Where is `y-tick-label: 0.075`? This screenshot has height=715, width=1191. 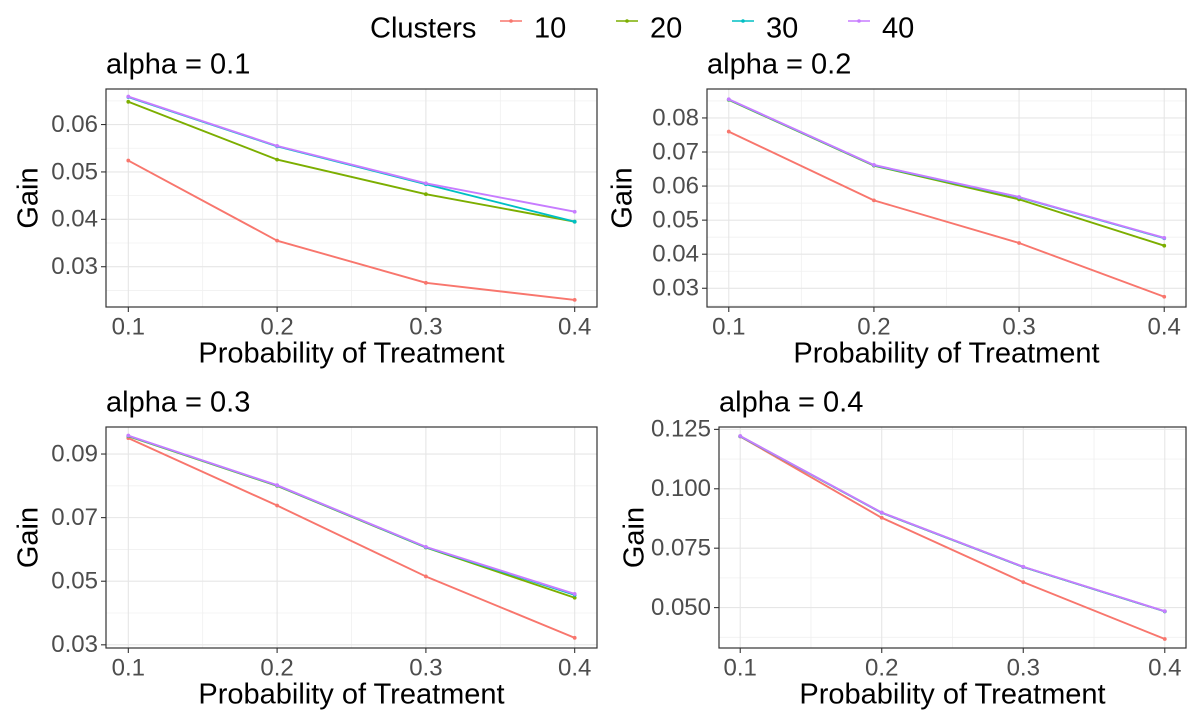 y-tick-label: 0.075 is located at coordinates (681, 548).